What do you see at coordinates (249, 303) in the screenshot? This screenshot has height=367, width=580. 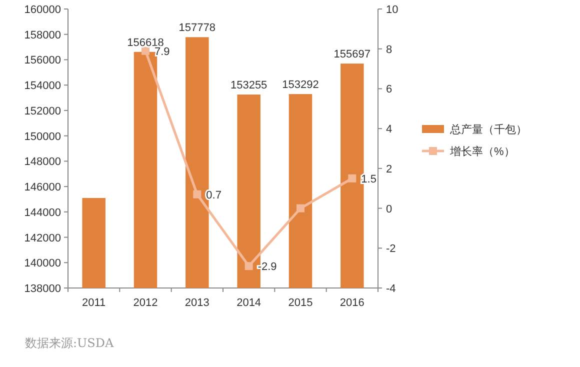 I see `x-tick-label: 2014` at bounding box center [249, 303].